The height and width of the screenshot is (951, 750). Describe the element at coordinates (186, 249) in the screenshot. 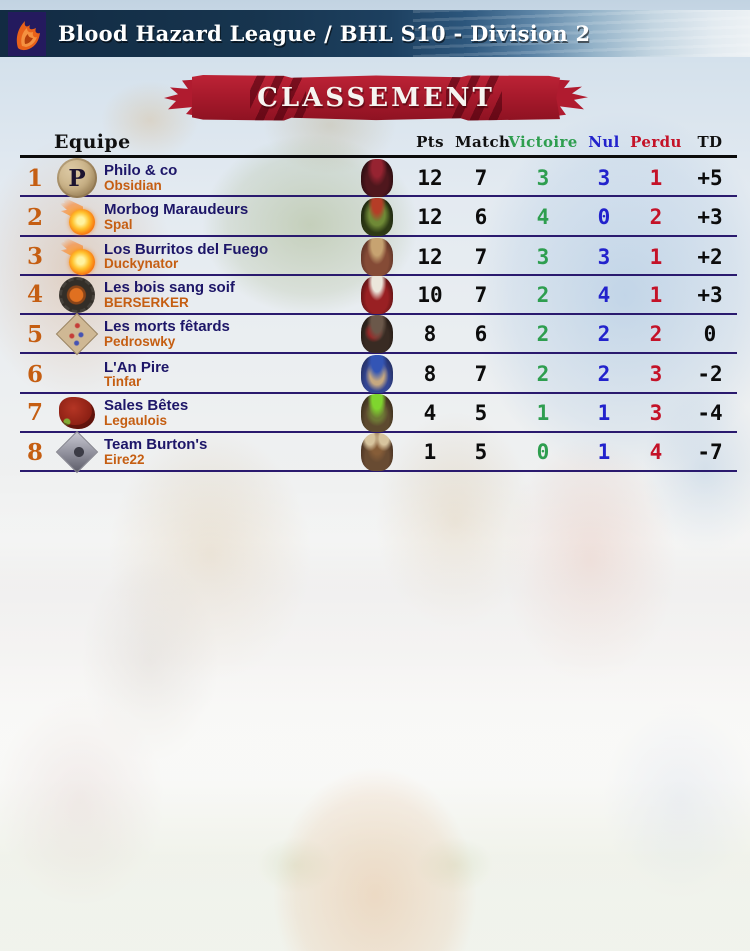

I see `team-name-link: Los Burritos del Fuego` at that location.